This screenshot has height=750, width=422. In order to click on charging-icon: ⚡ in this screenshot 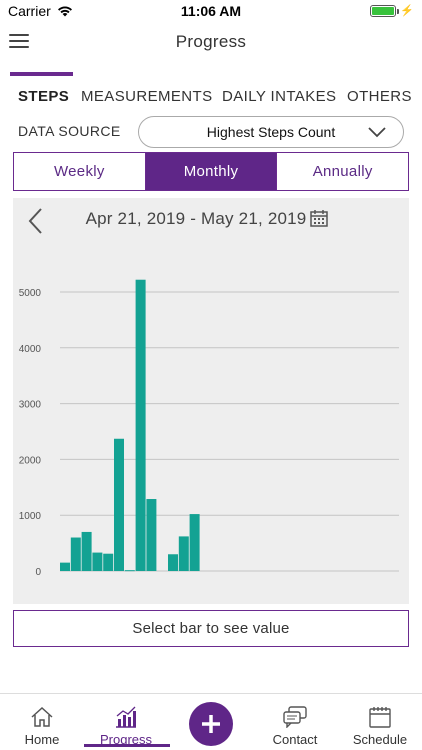, I will do `click(407, 11)`.